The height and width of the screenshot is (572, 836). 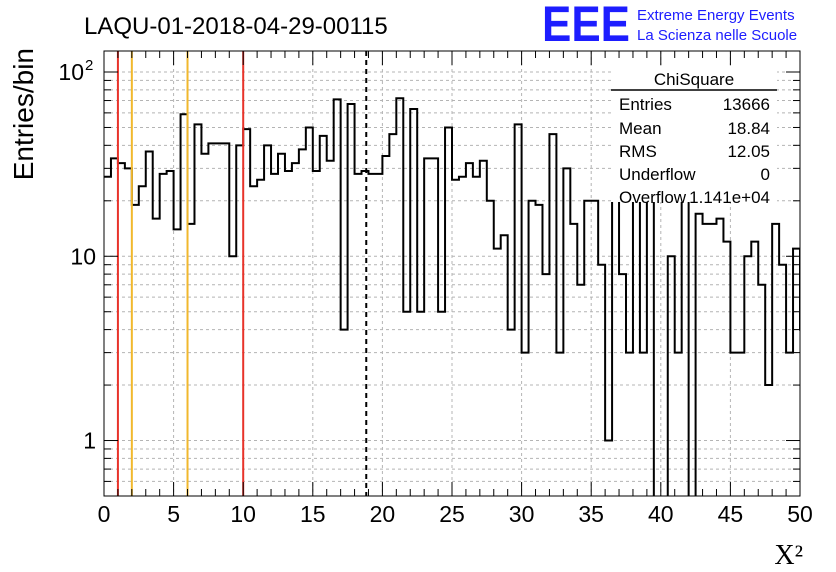 I want to click on y-tick-label: 1, so click(x=89, y=441).